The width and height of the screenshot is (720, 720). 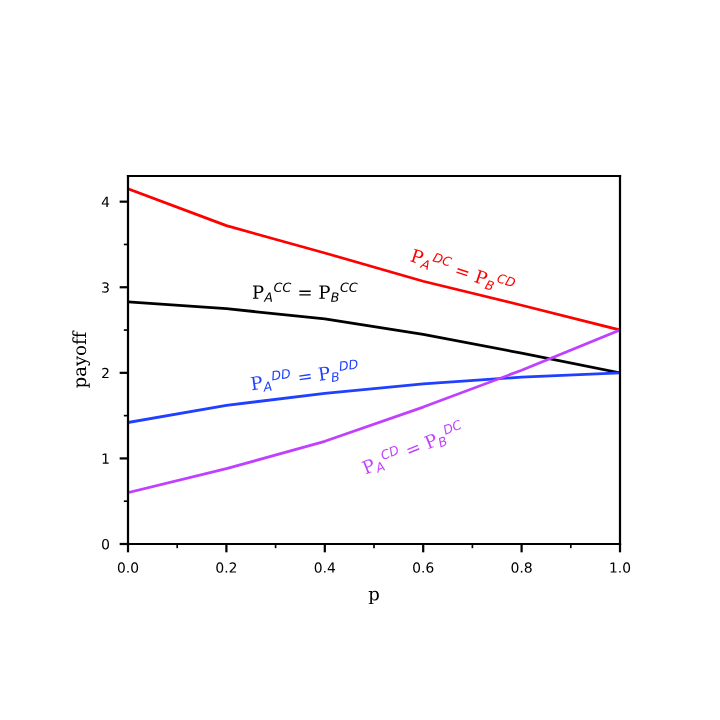 What do you see at coordinates (81, 359) in the screenshot?
I see `y-axis-title: payoff` at bounding box center [81, 359].